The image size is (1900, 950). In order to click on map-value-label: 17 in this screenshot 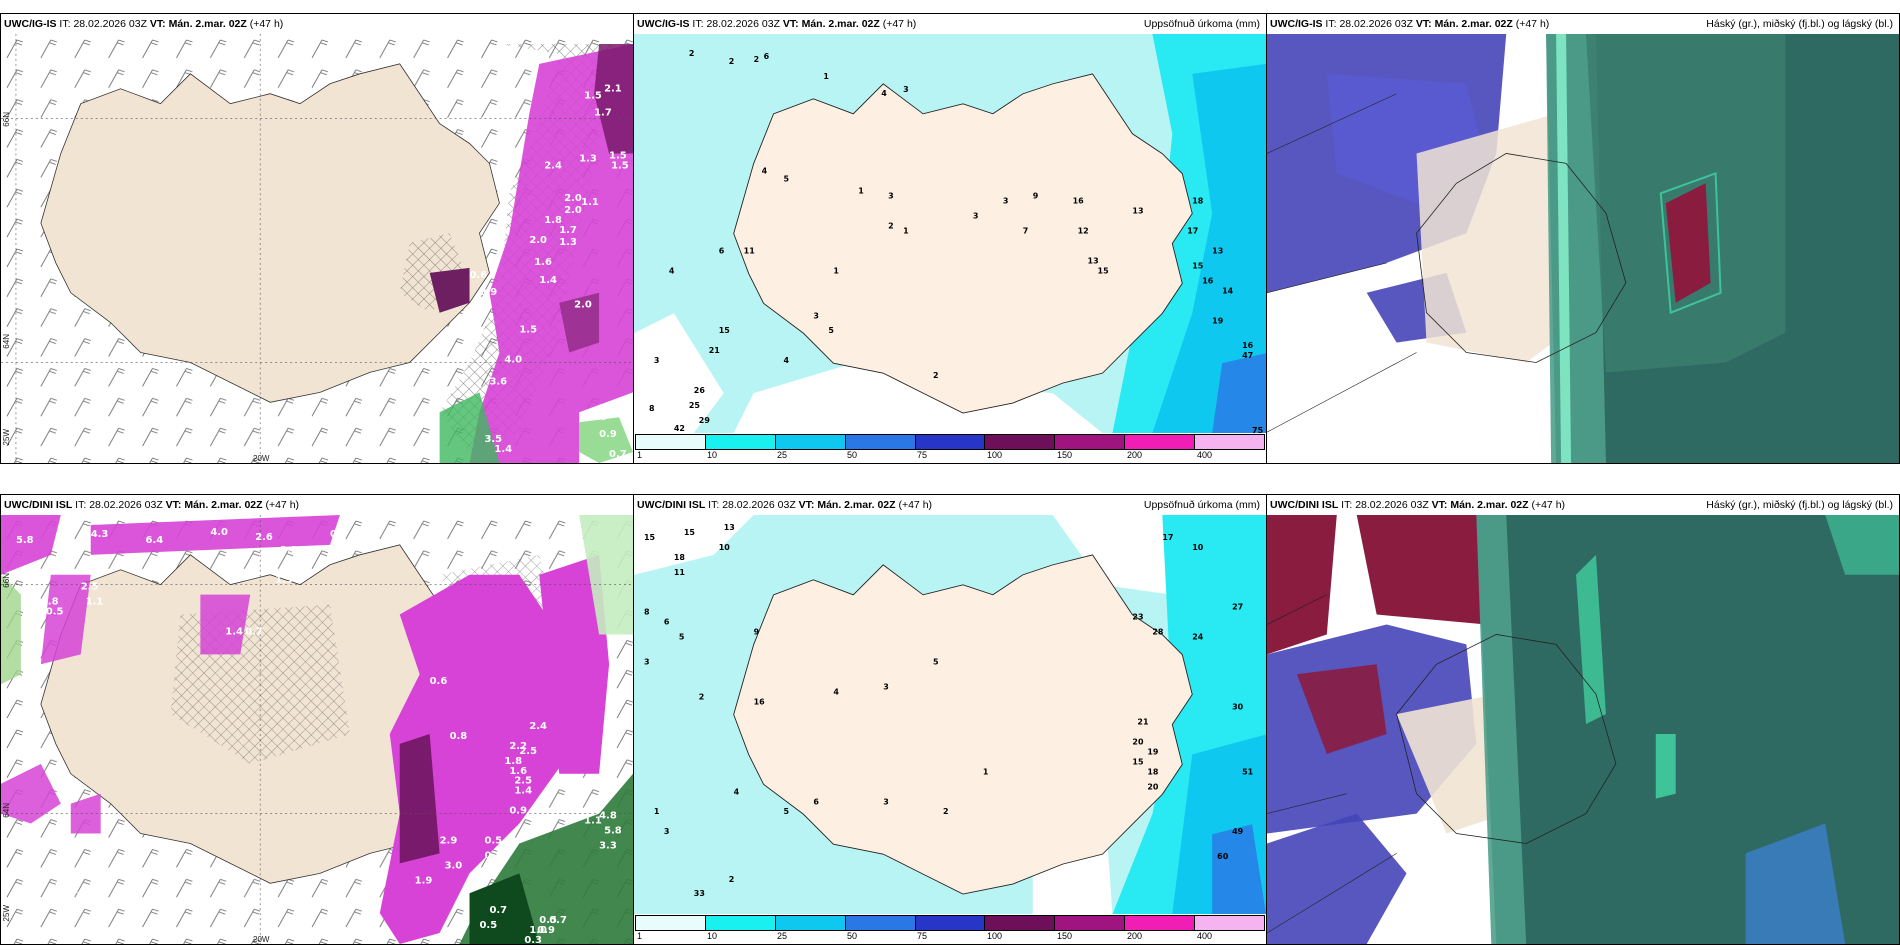, I will do `click(1192, 230)`.